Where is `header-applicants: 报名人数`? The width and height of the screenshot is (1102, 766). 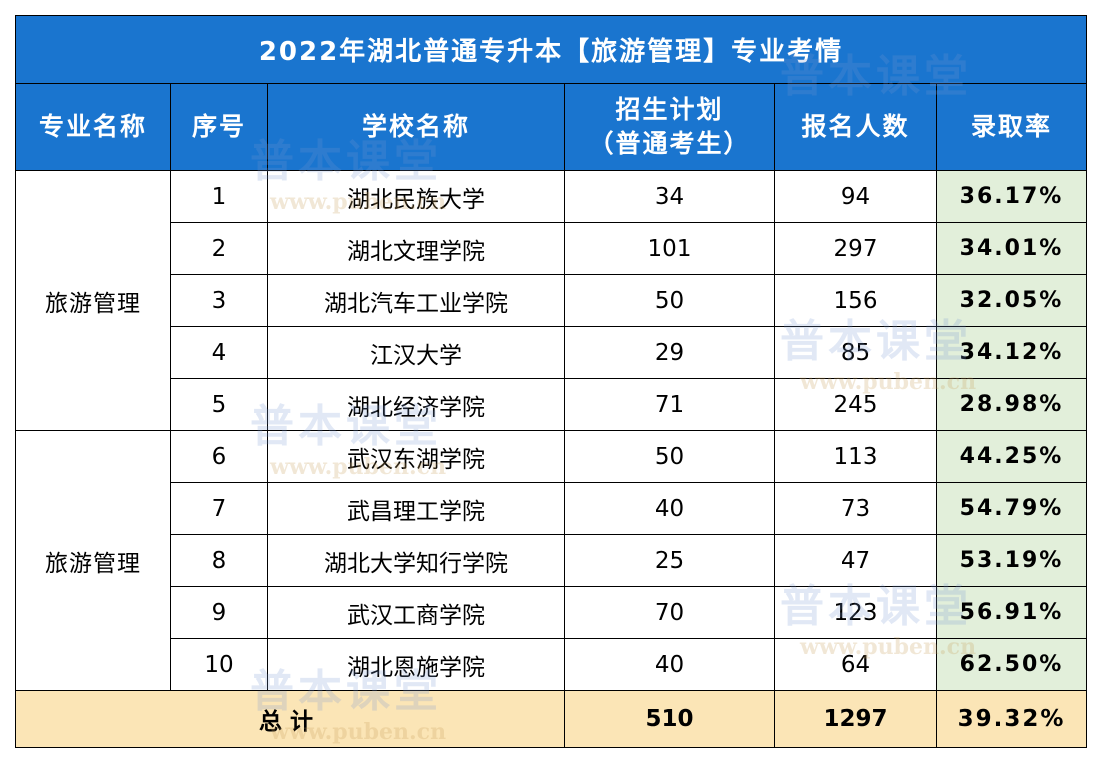
header-applicants: 报名人数 is located at coordinates (855, 127).